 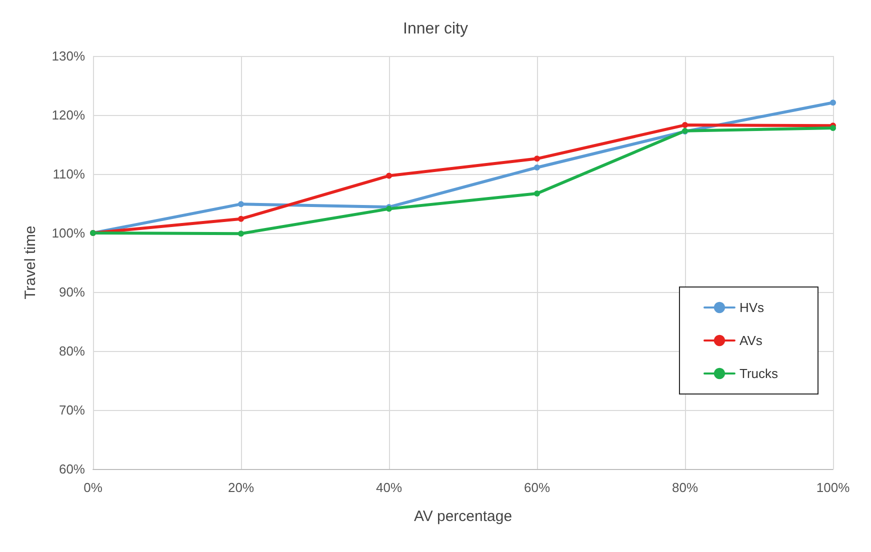 What do you see at coordinates (72, 351) in the screenshot?
I see `y-tick-label: 80%` at bounding box center [72, 351].